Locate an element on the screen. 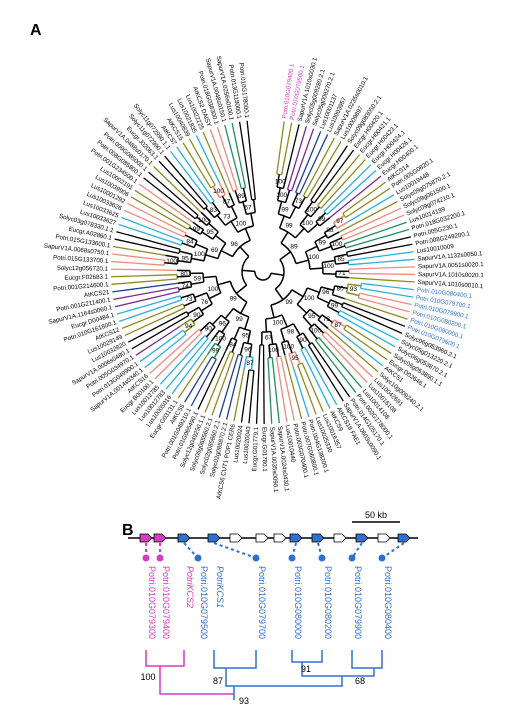  panel-a-label: A is located at coordinates (36, 30).